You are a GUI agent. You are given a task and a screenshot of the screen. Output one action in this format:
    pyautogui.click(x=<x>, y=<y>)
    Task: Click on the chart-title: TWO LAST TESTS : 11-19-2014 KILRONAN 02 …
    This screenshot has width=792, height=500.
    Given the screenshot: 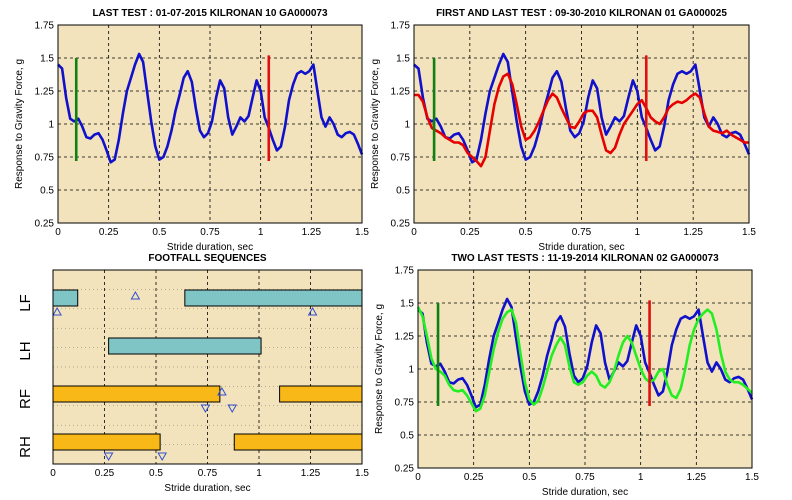 What is the action you would take?
    pyautogui.click(x=585, y=258)
    